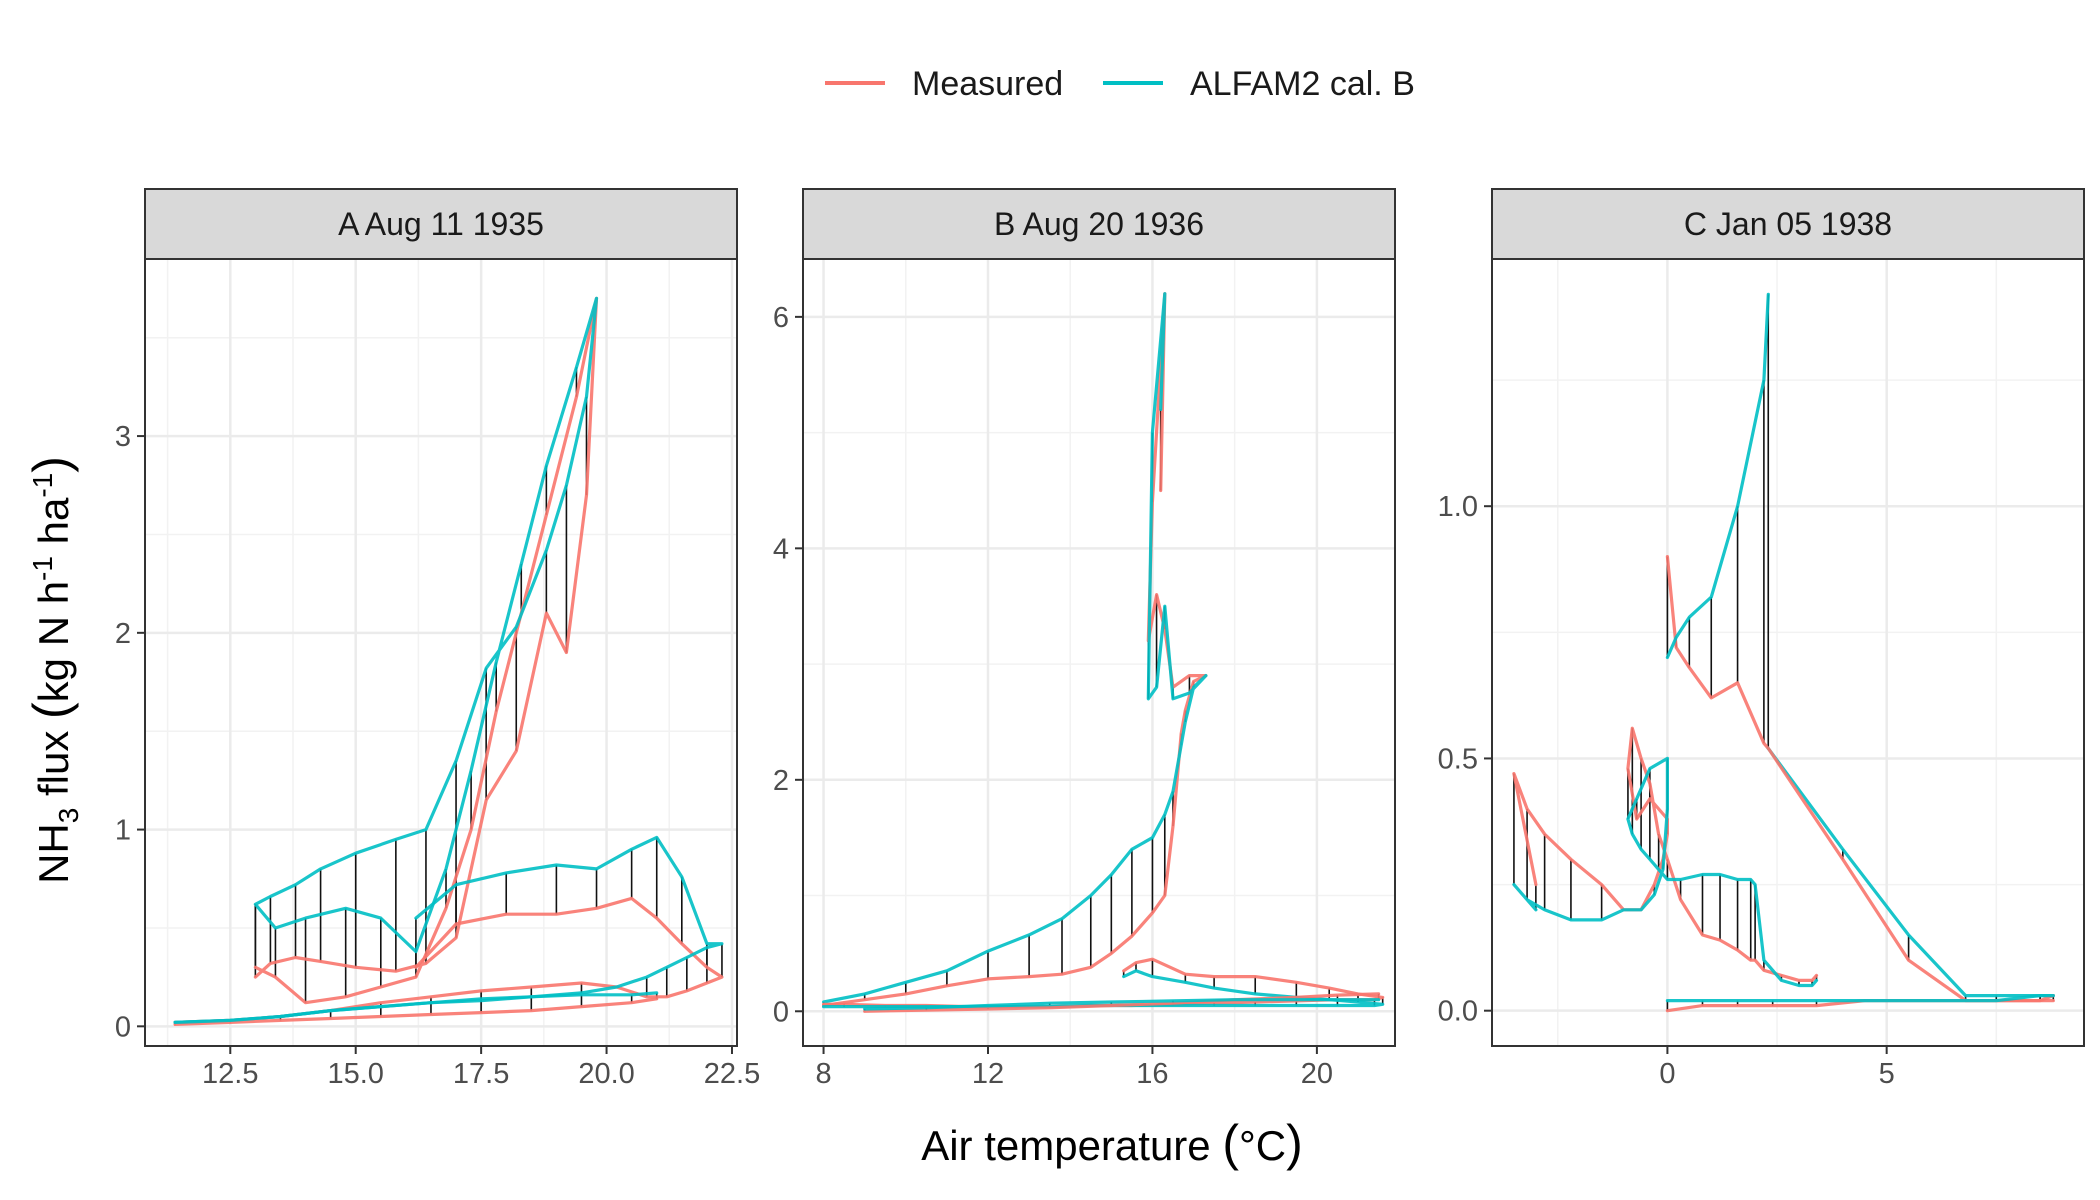 This screenshot has height=1200, width=2100. Describe the element at coordinates (1887, 1074) in the screenshot. I see `x-tick-label: 5` at that location.